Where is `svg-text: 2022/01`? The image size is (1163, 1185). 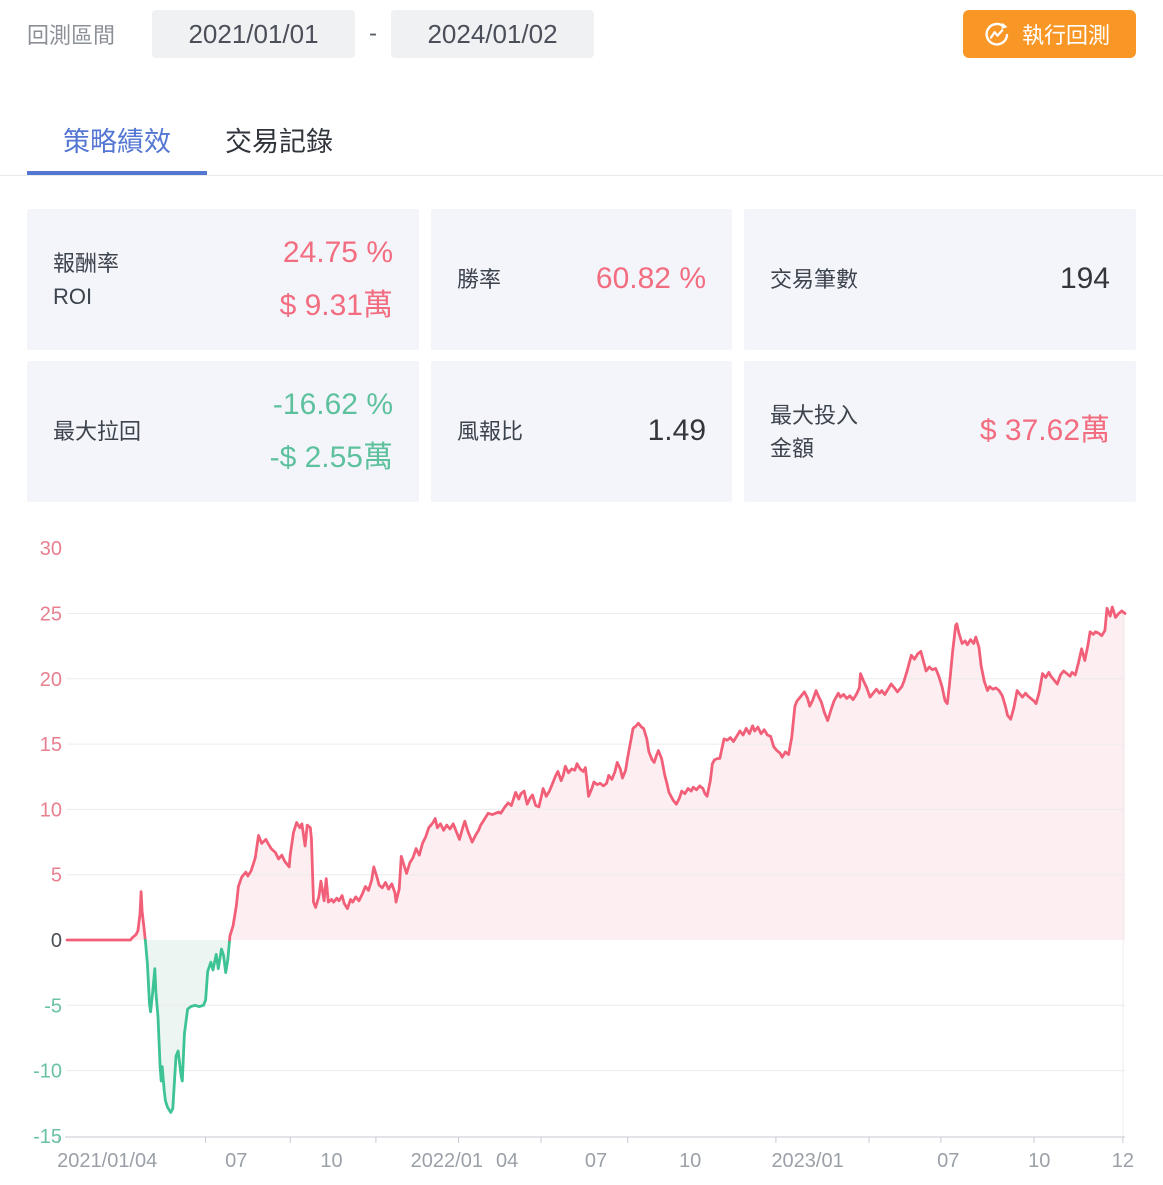 svg-text: 2022/01 is located at coordinates (447, 1161).